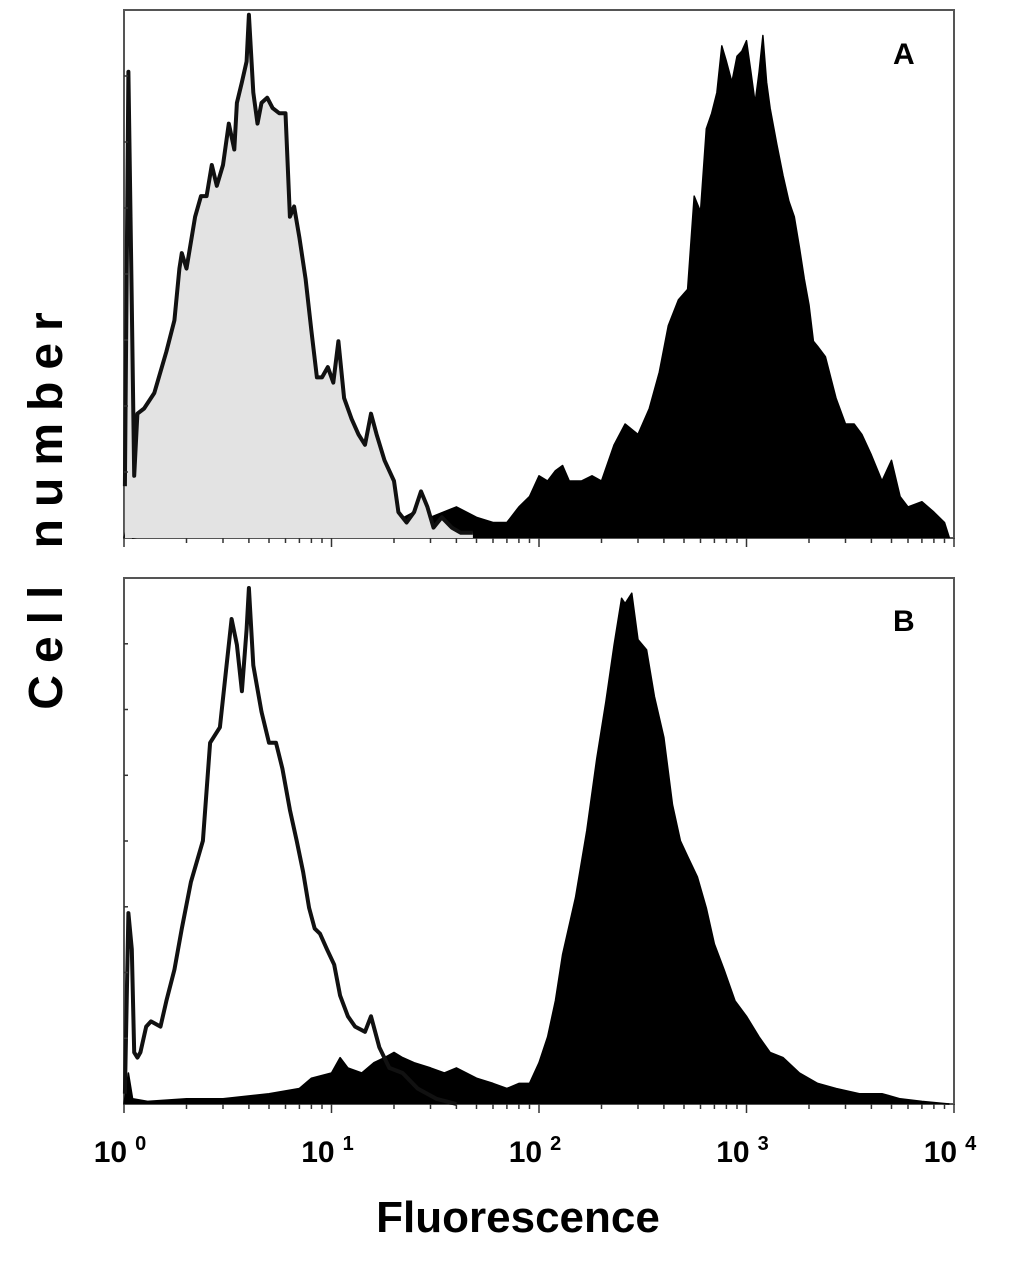 The height and width of the screenshot is (1261, 1022). I want to click on panel-a-series-1-area, so click(298, 276).